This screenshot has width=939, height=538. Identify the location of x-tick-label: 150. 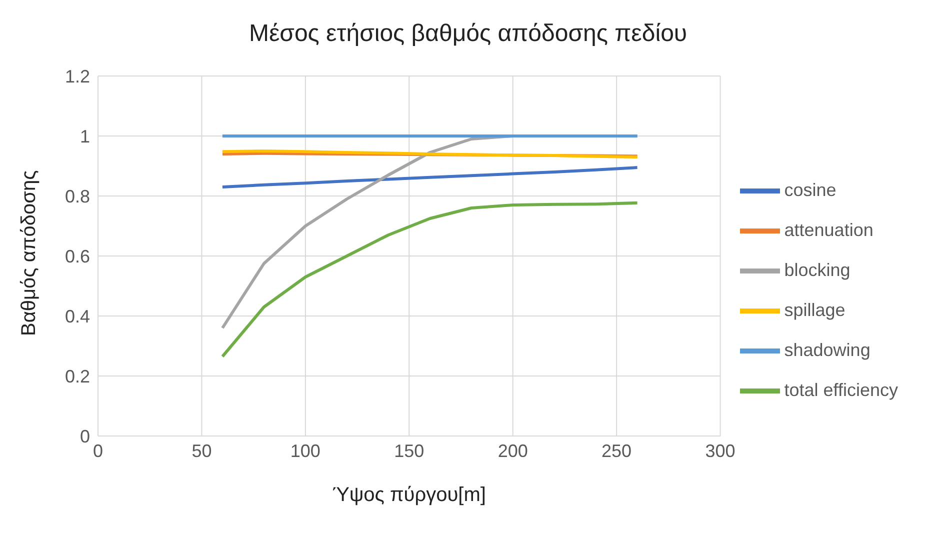
(409, 450).